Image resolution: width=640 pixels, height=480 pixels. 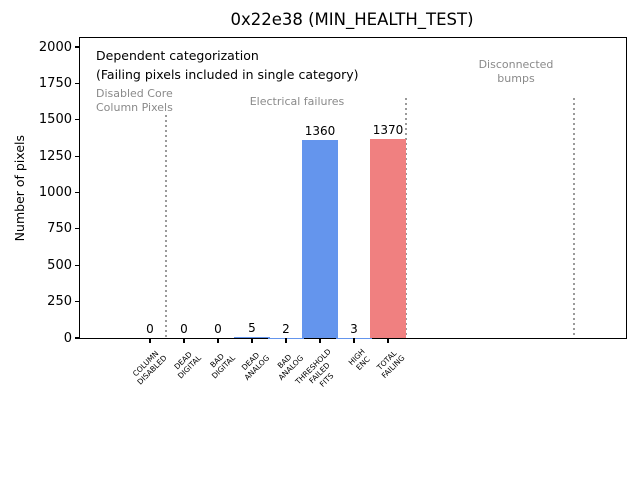 What do you see at coordinates (55, 47) in the screenshot?
I see `y-tick-label: 2000` at bounding box center [55, 47].